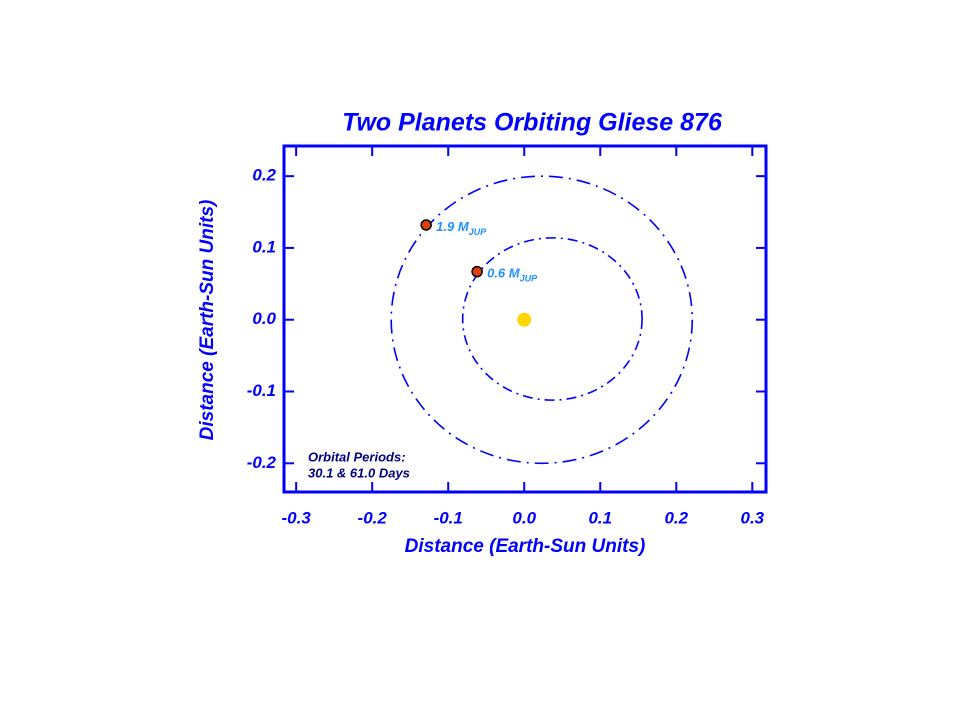 The image size is (960, 720). I want to click on y-tick-label: 0.1, so click(264, 246).